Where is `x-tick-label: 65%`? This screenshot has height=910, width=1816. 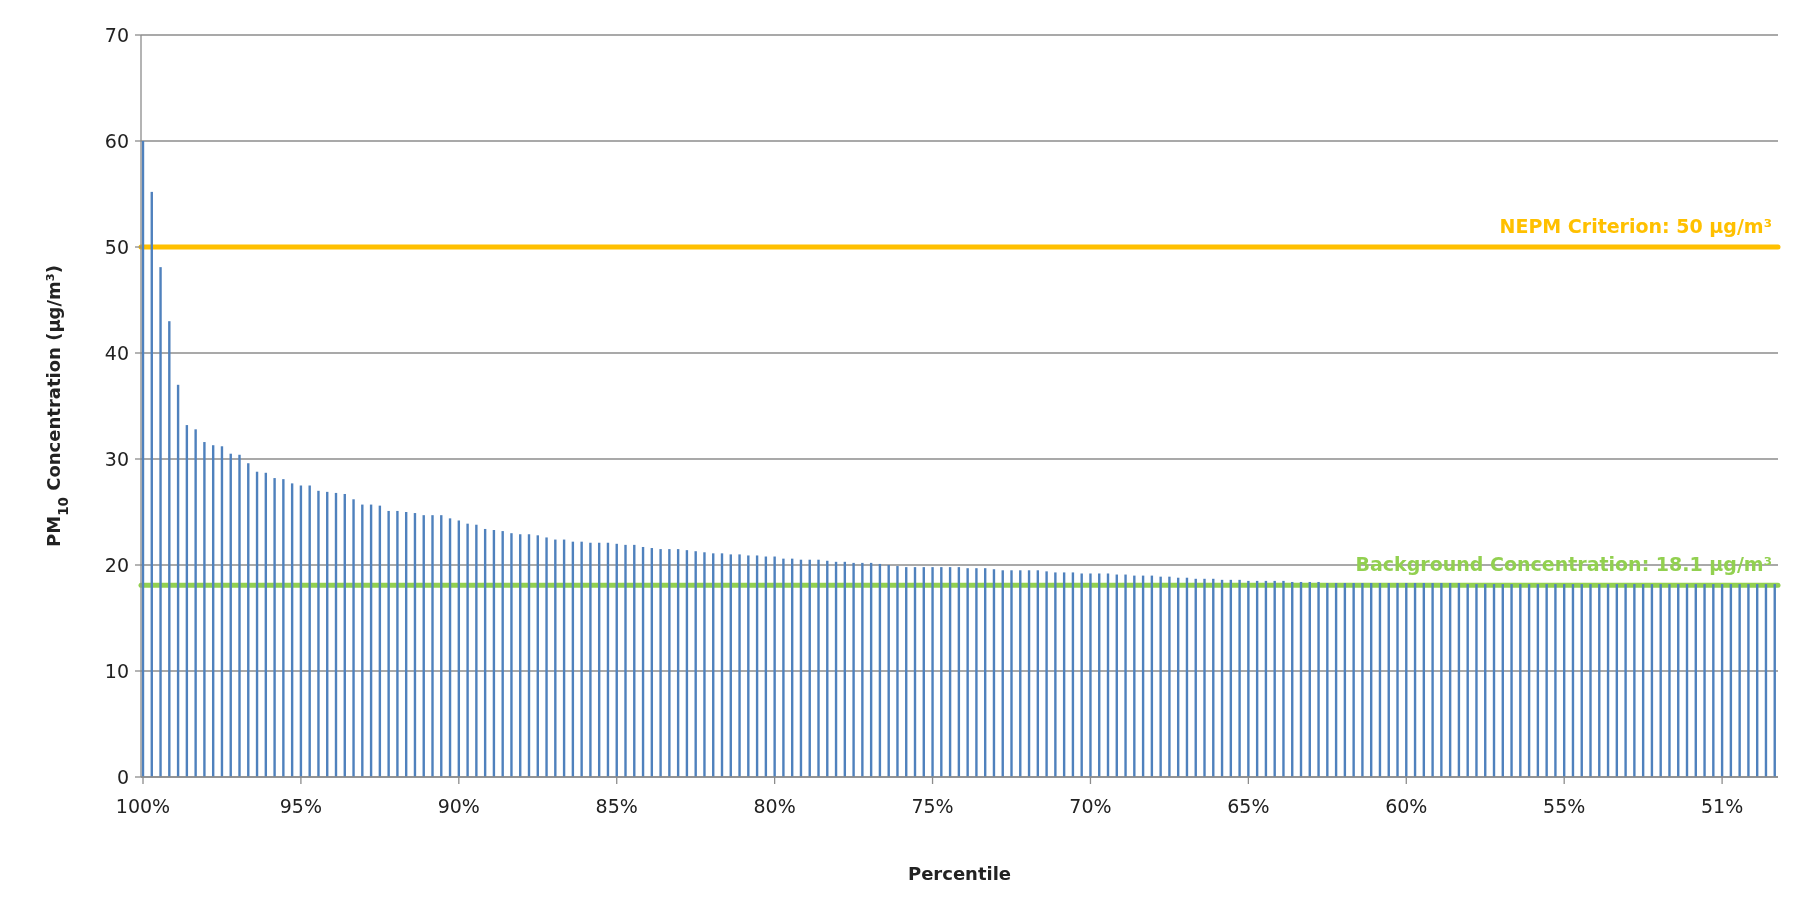 x-tick-label: 65% is located at coordinates (1248, 806).